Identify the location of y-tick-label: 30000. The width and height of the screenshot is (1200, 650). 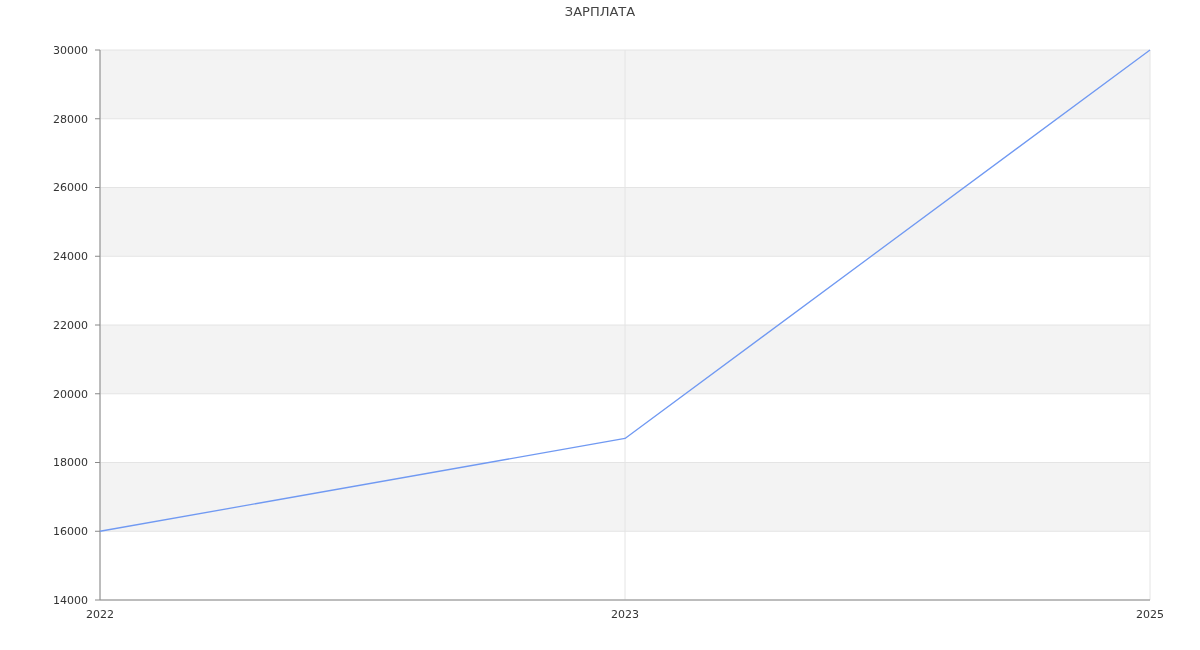
(70, 50).